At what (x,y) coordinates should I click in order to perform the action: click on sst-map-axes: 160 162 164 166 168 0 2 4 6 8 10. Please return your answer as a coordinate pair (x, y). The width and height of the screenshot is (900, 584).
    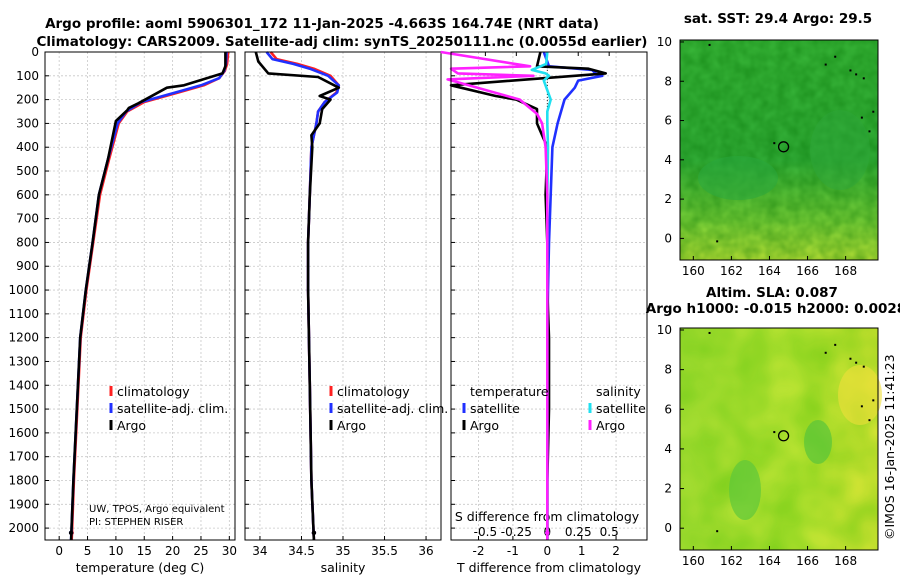
    Looking at the image, I should click on (757, 156).